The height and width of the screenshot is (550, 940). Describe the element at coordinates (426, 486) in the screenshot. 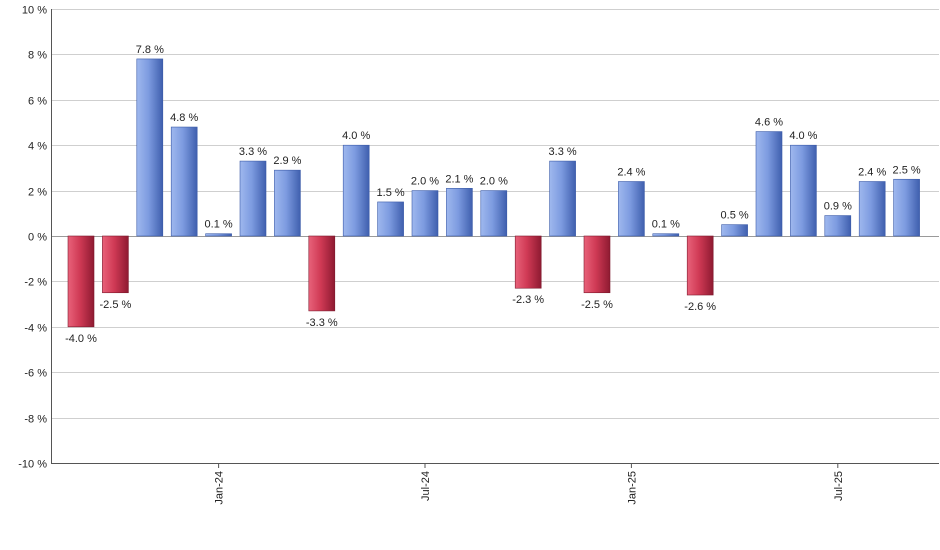

I see `x-tick-label: Jul-24` at that location.